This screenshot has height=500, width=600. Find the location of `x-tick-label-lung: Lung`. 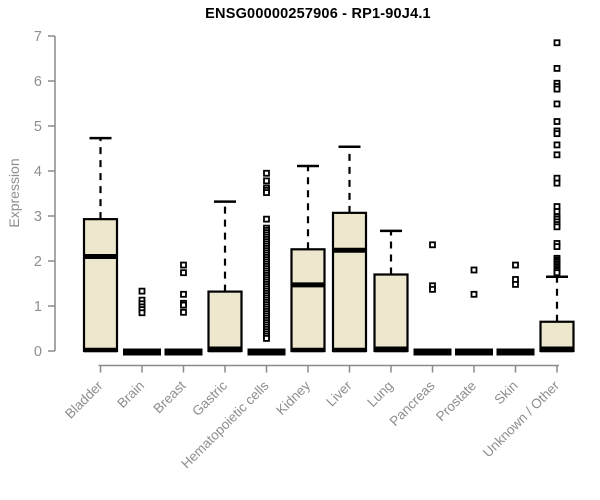

x-tick-label-lung: Lung is located at coordinates (380, 394).